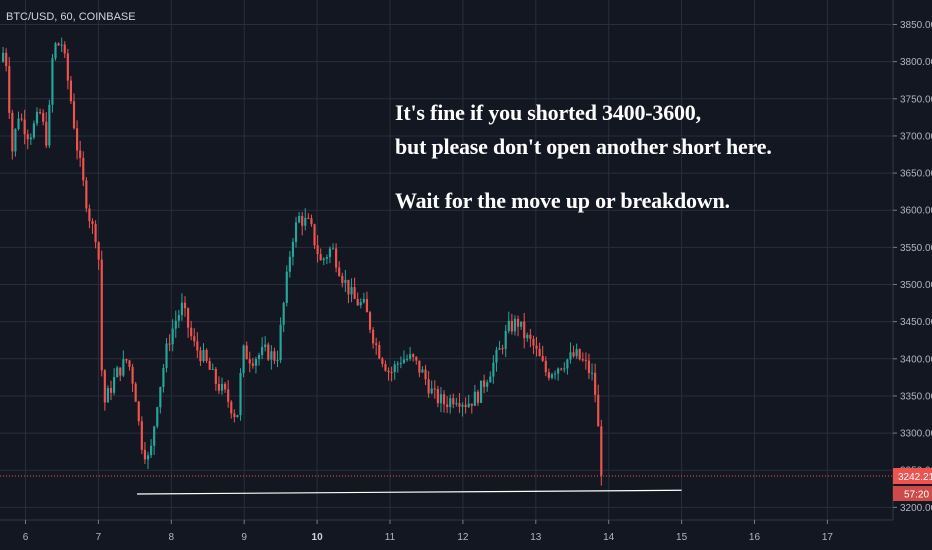  Describe the element at coordinates (916, 396) in the screenshot. I see `price-tick-label: 3350.00` at that location.